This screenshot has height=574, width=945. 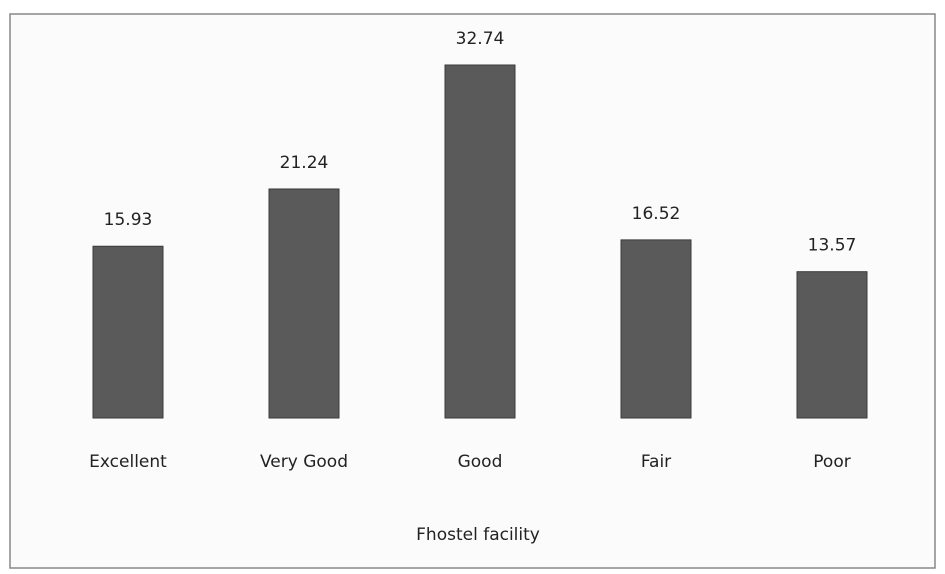 What do you see at coordinates (304, 462) in the screenshot?
I see `x-tick-label: Very Good` at bounding box center [304, 462].